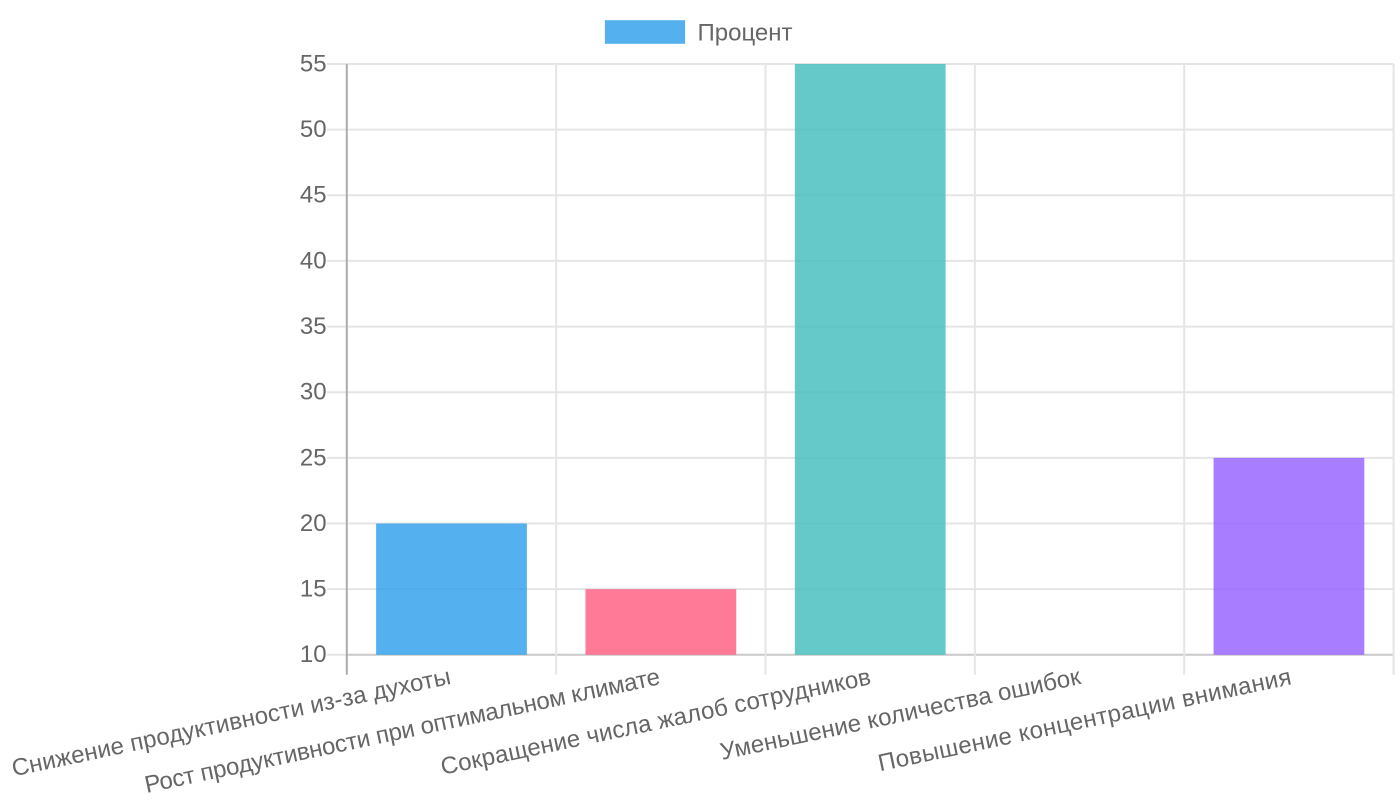 The height and width of the screenshot is (800, 1400). Describe the element at coordinates (745, 33) in the screenshot. I see `svg-text: Процент` at that location.